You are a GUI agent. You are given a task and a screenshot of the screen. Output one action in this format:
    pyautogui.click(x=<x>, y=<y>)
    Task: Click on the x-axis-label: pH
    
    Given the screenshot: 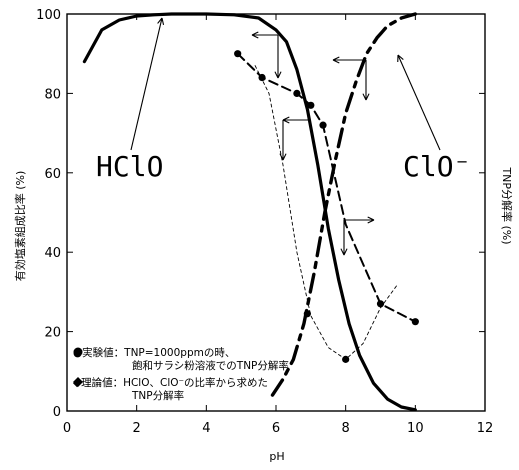 What is the action you would take?
    pyautogui.click(x=276, y=456)
    